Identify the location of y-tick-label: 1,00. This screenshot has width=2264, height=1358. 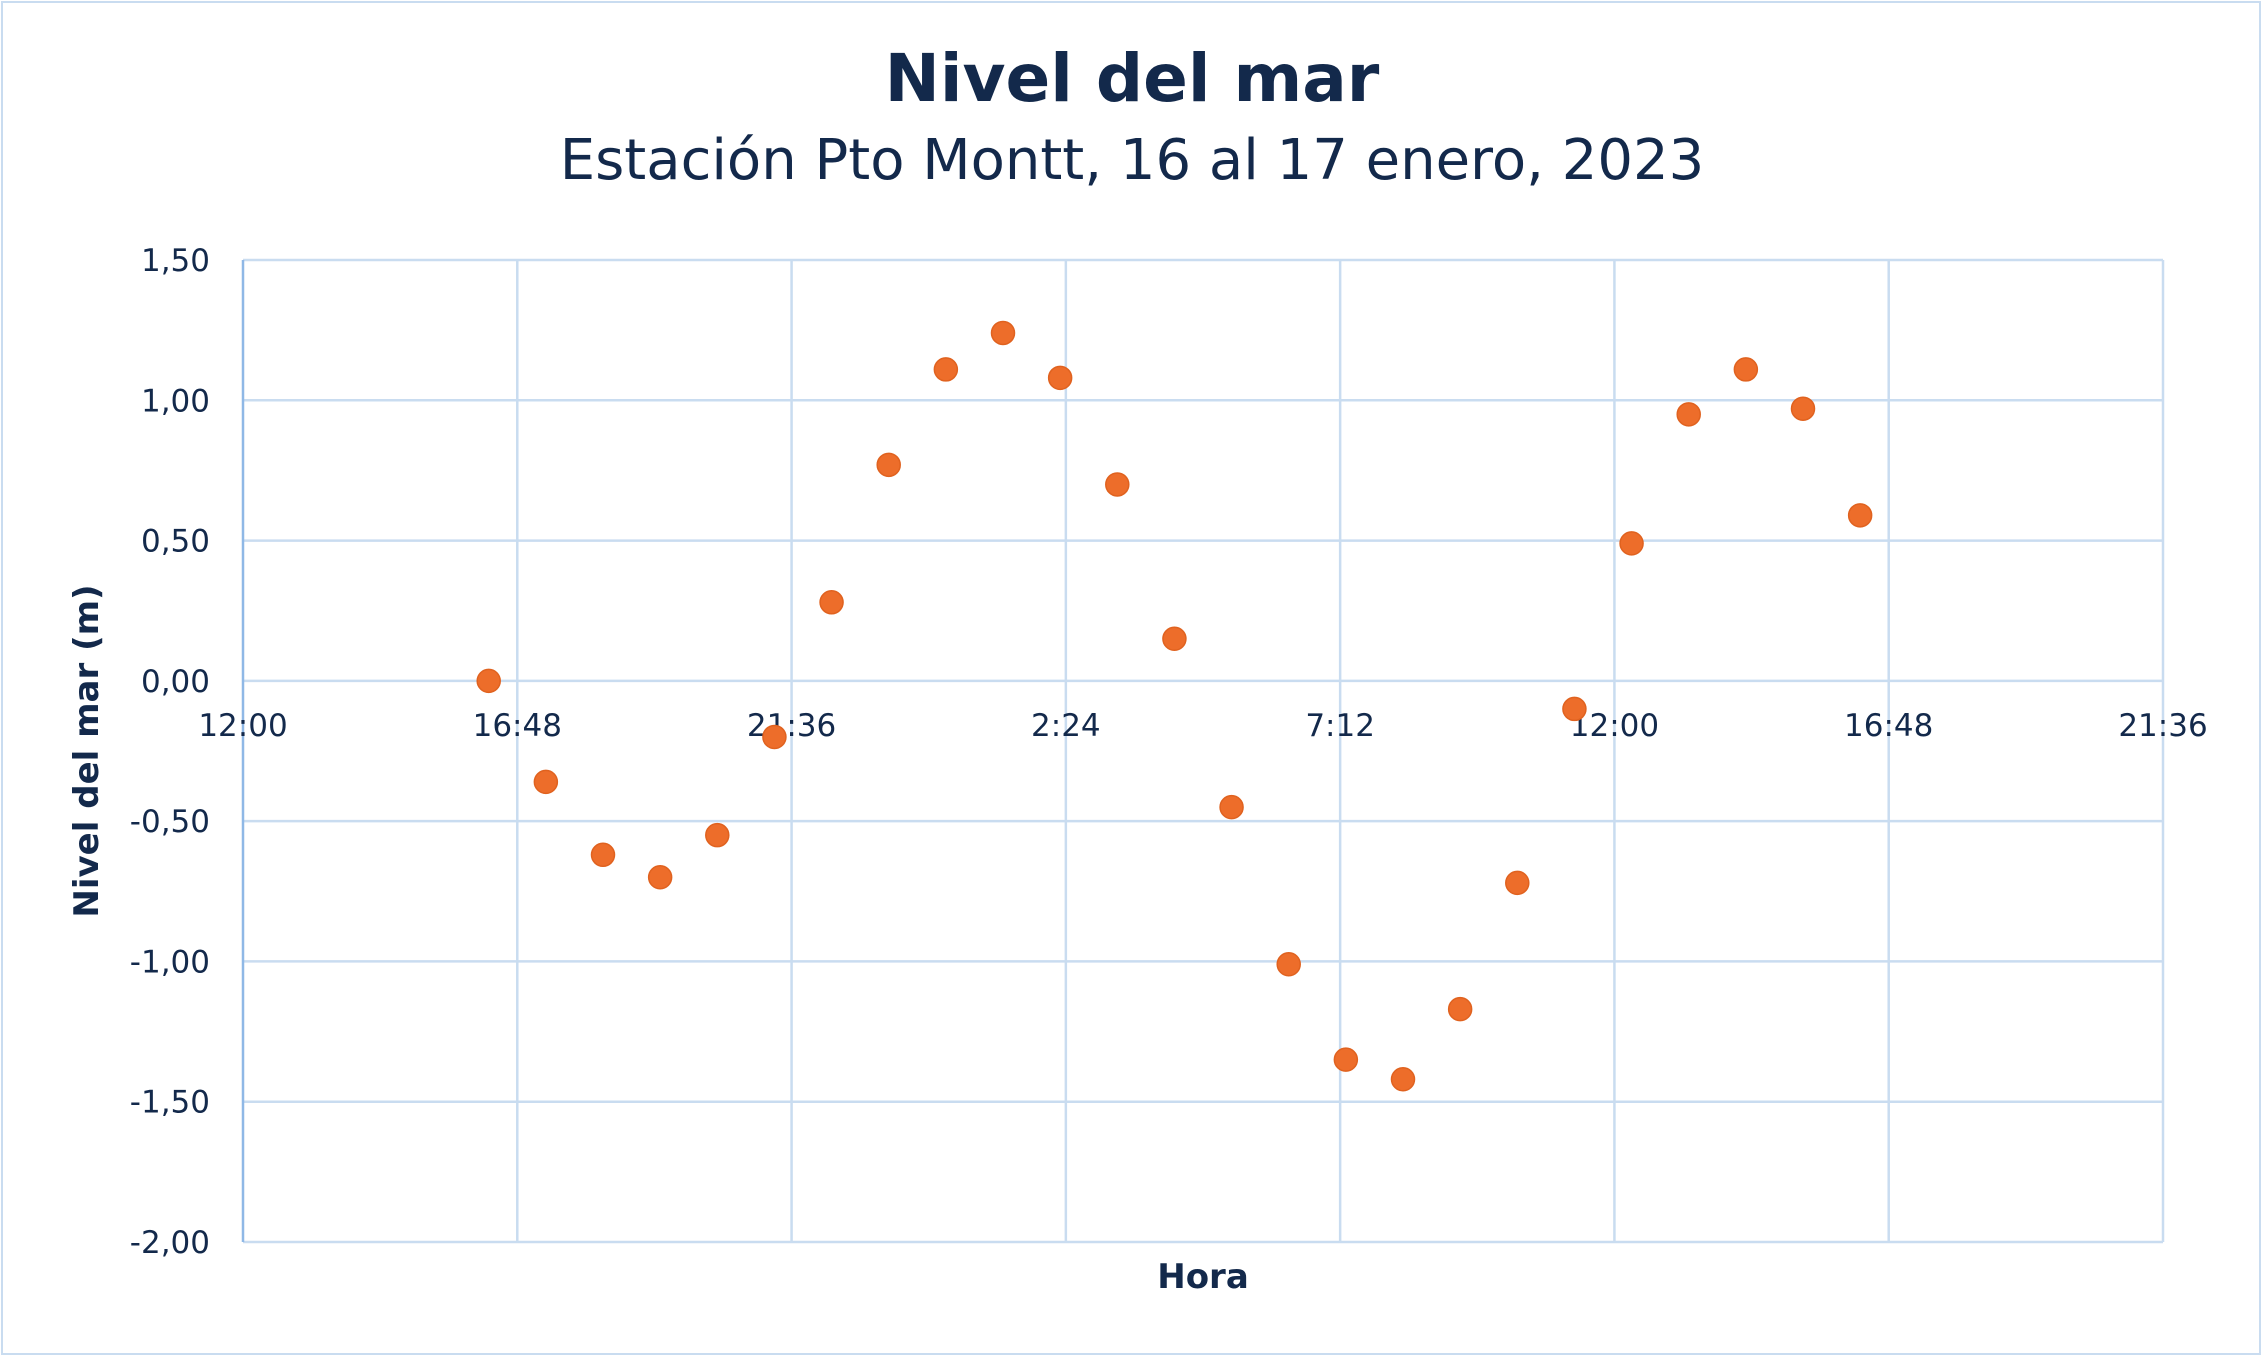
(175, 401).